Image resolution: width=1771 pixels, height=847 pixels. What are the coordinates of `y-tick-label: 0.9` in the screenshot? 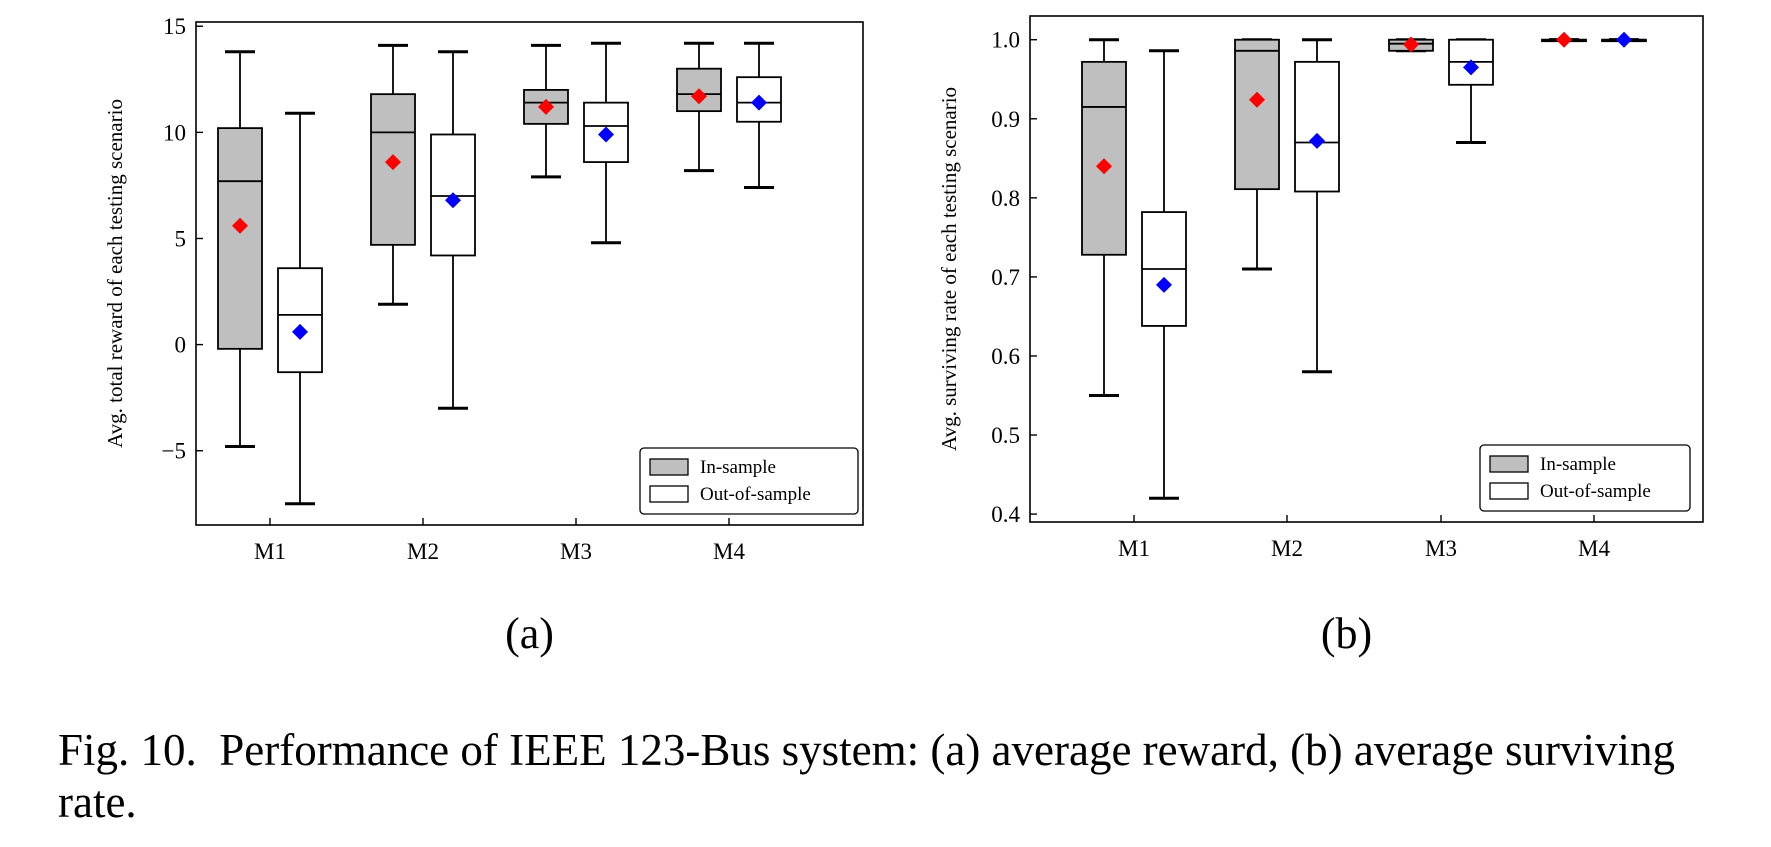 It's located at (1005, 119).